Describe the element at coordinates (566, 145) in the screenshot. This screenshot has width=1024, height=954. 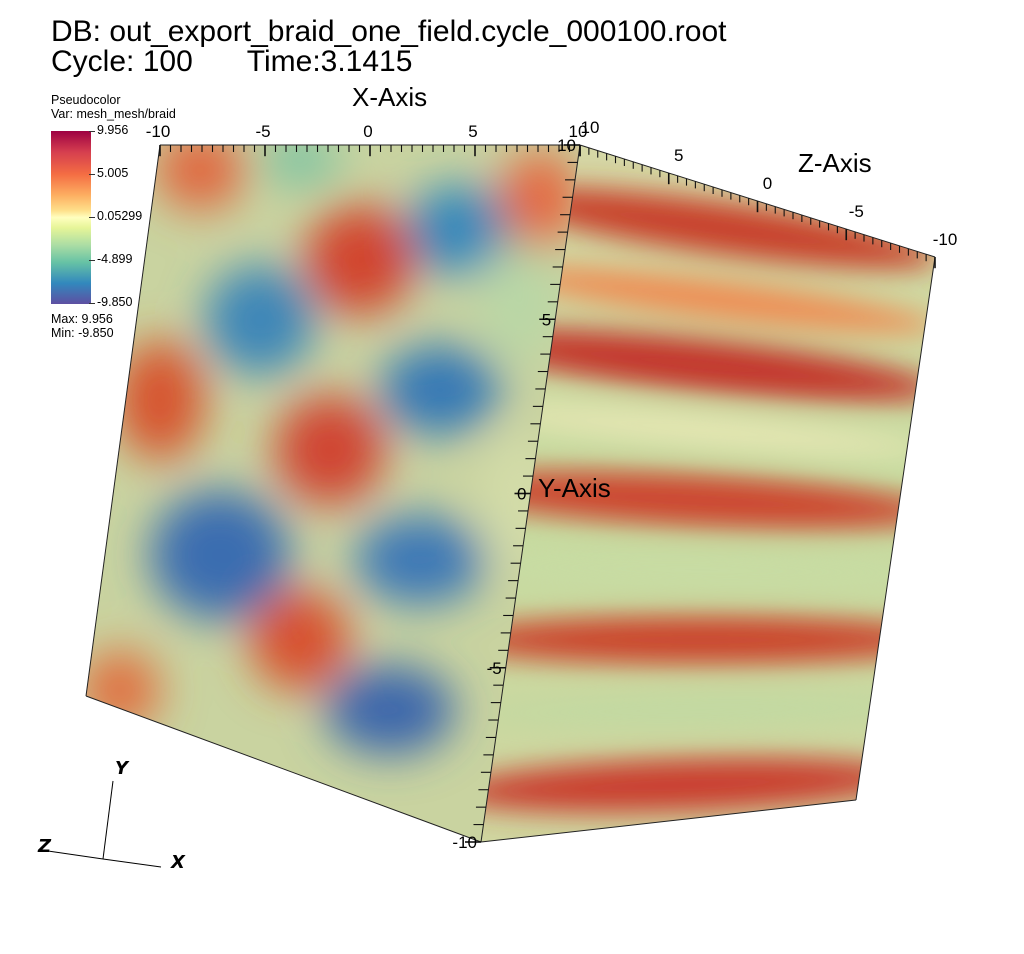
I see `y-axis-tick-label: 10` at that location.